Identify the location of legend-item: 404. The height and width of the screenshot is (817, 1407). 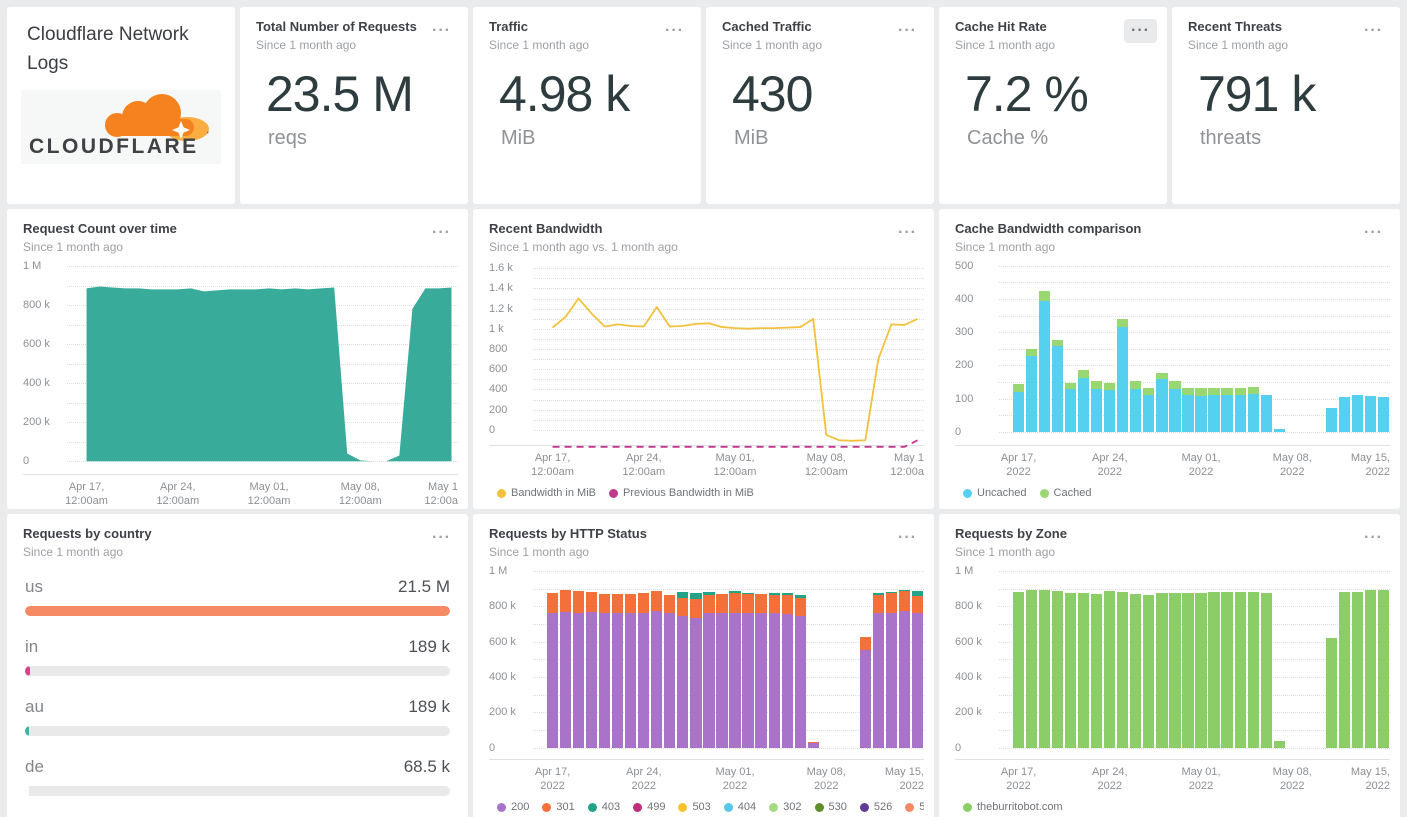
(740, 807).